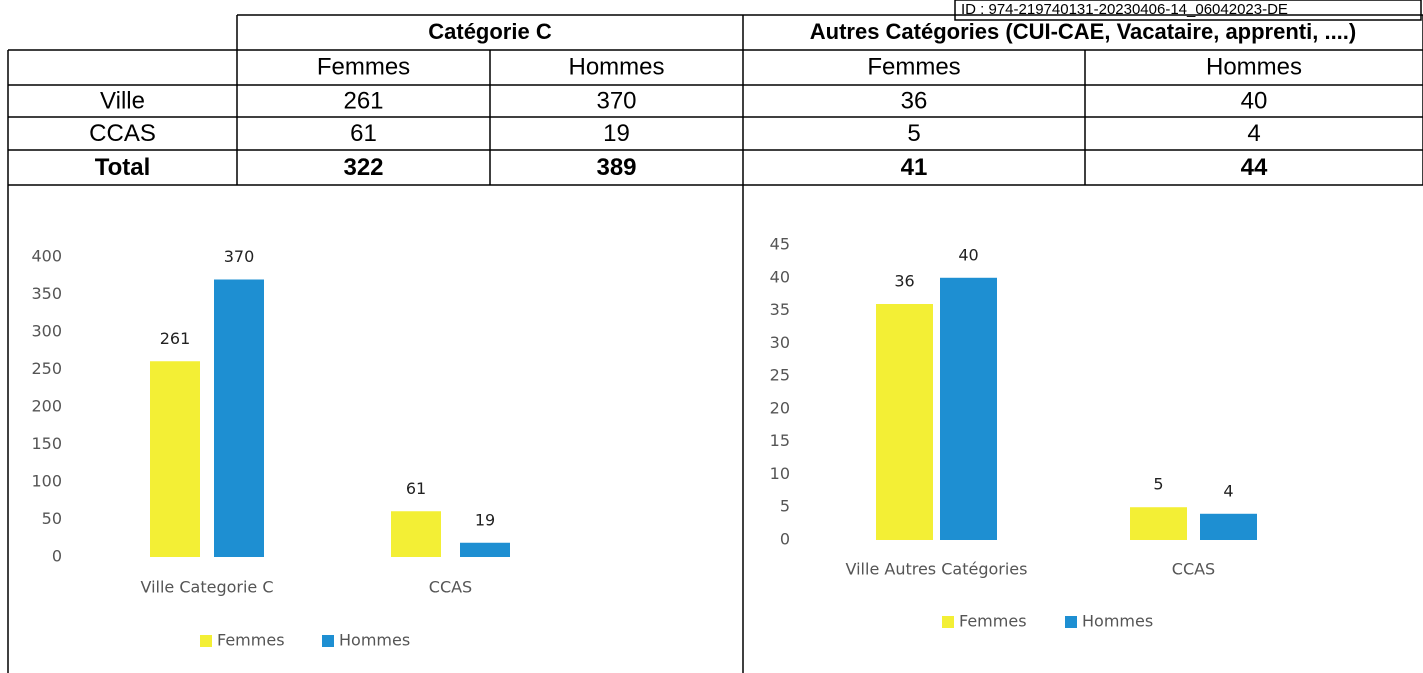 This screenshot has width=1423, height=673. Describe the element at coordinates (780, 244) in the screenshot. I see `y-tick-label: 45` at that location.